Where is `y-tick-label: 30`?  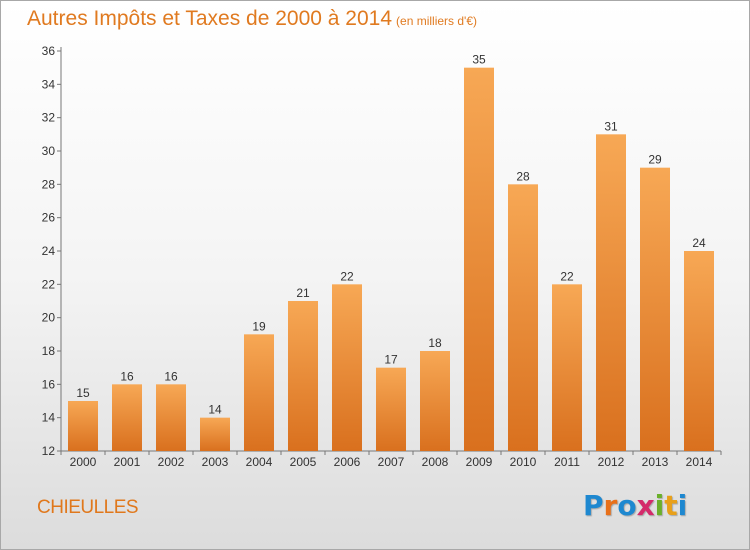
y-tick-label: 30 is located at coordinates (49, 151).